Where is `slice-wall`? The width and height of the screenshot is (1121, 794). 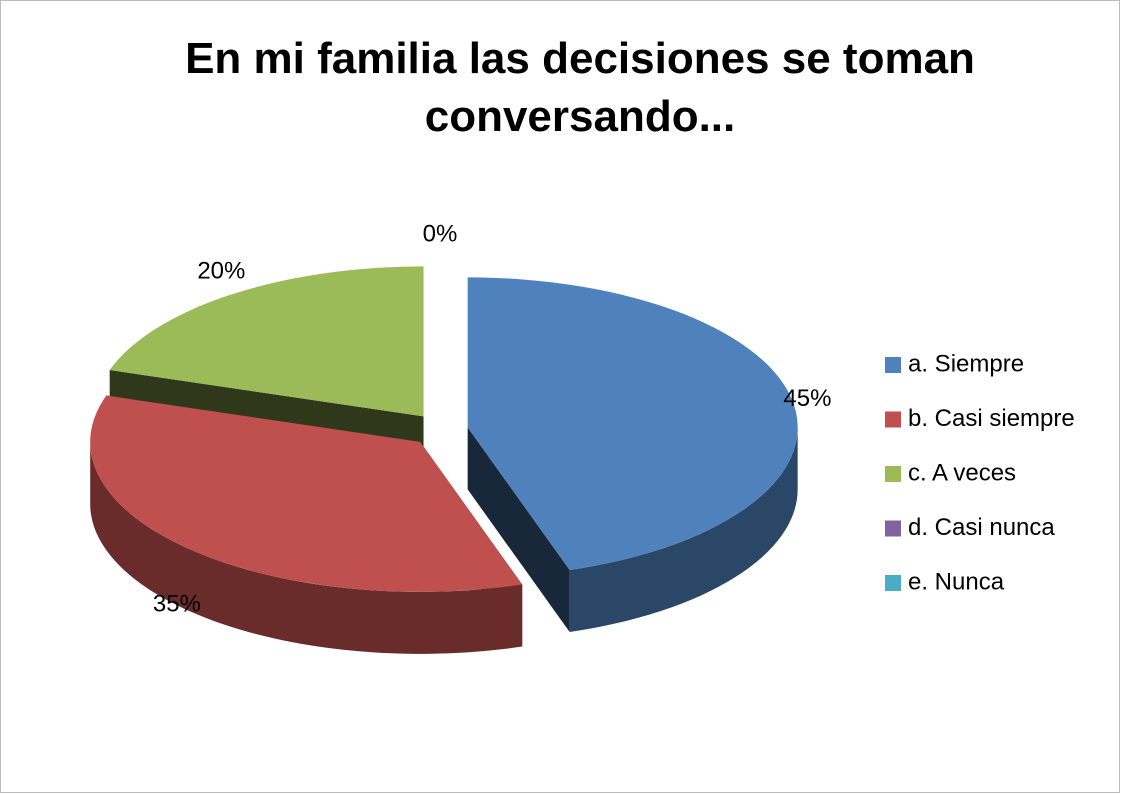 slice-wall is located at coordinates (518, 530).